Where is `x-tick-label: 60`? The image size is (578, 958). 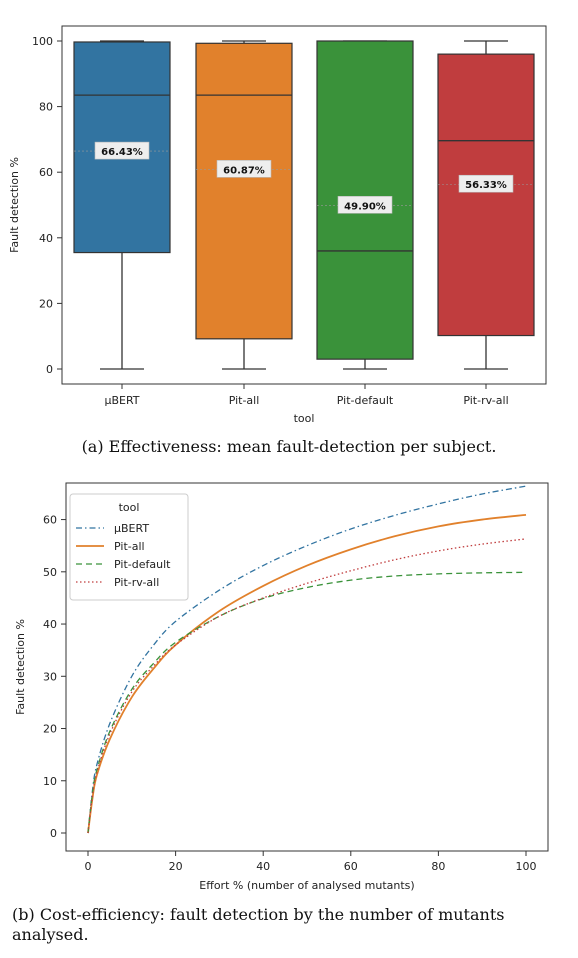 x-tick-label: 60 is located at coordinates (351, 866).